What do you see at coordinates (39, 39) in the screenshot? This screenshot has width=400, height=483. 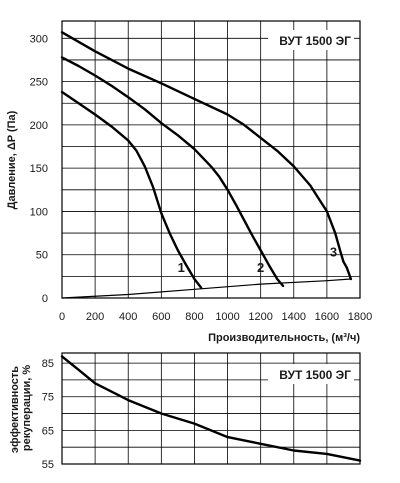 I see `pressure-y-tick-label: 300` at bounding box center [39, 39].